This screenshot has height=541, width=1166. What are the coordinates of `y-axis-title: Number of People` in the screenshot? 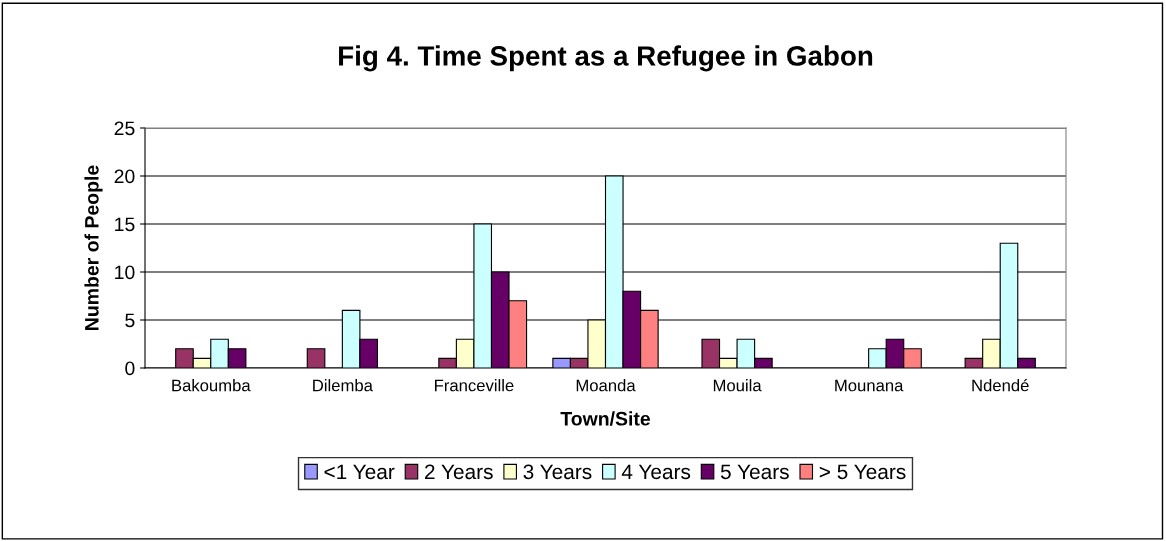 It's located at (93, 247).